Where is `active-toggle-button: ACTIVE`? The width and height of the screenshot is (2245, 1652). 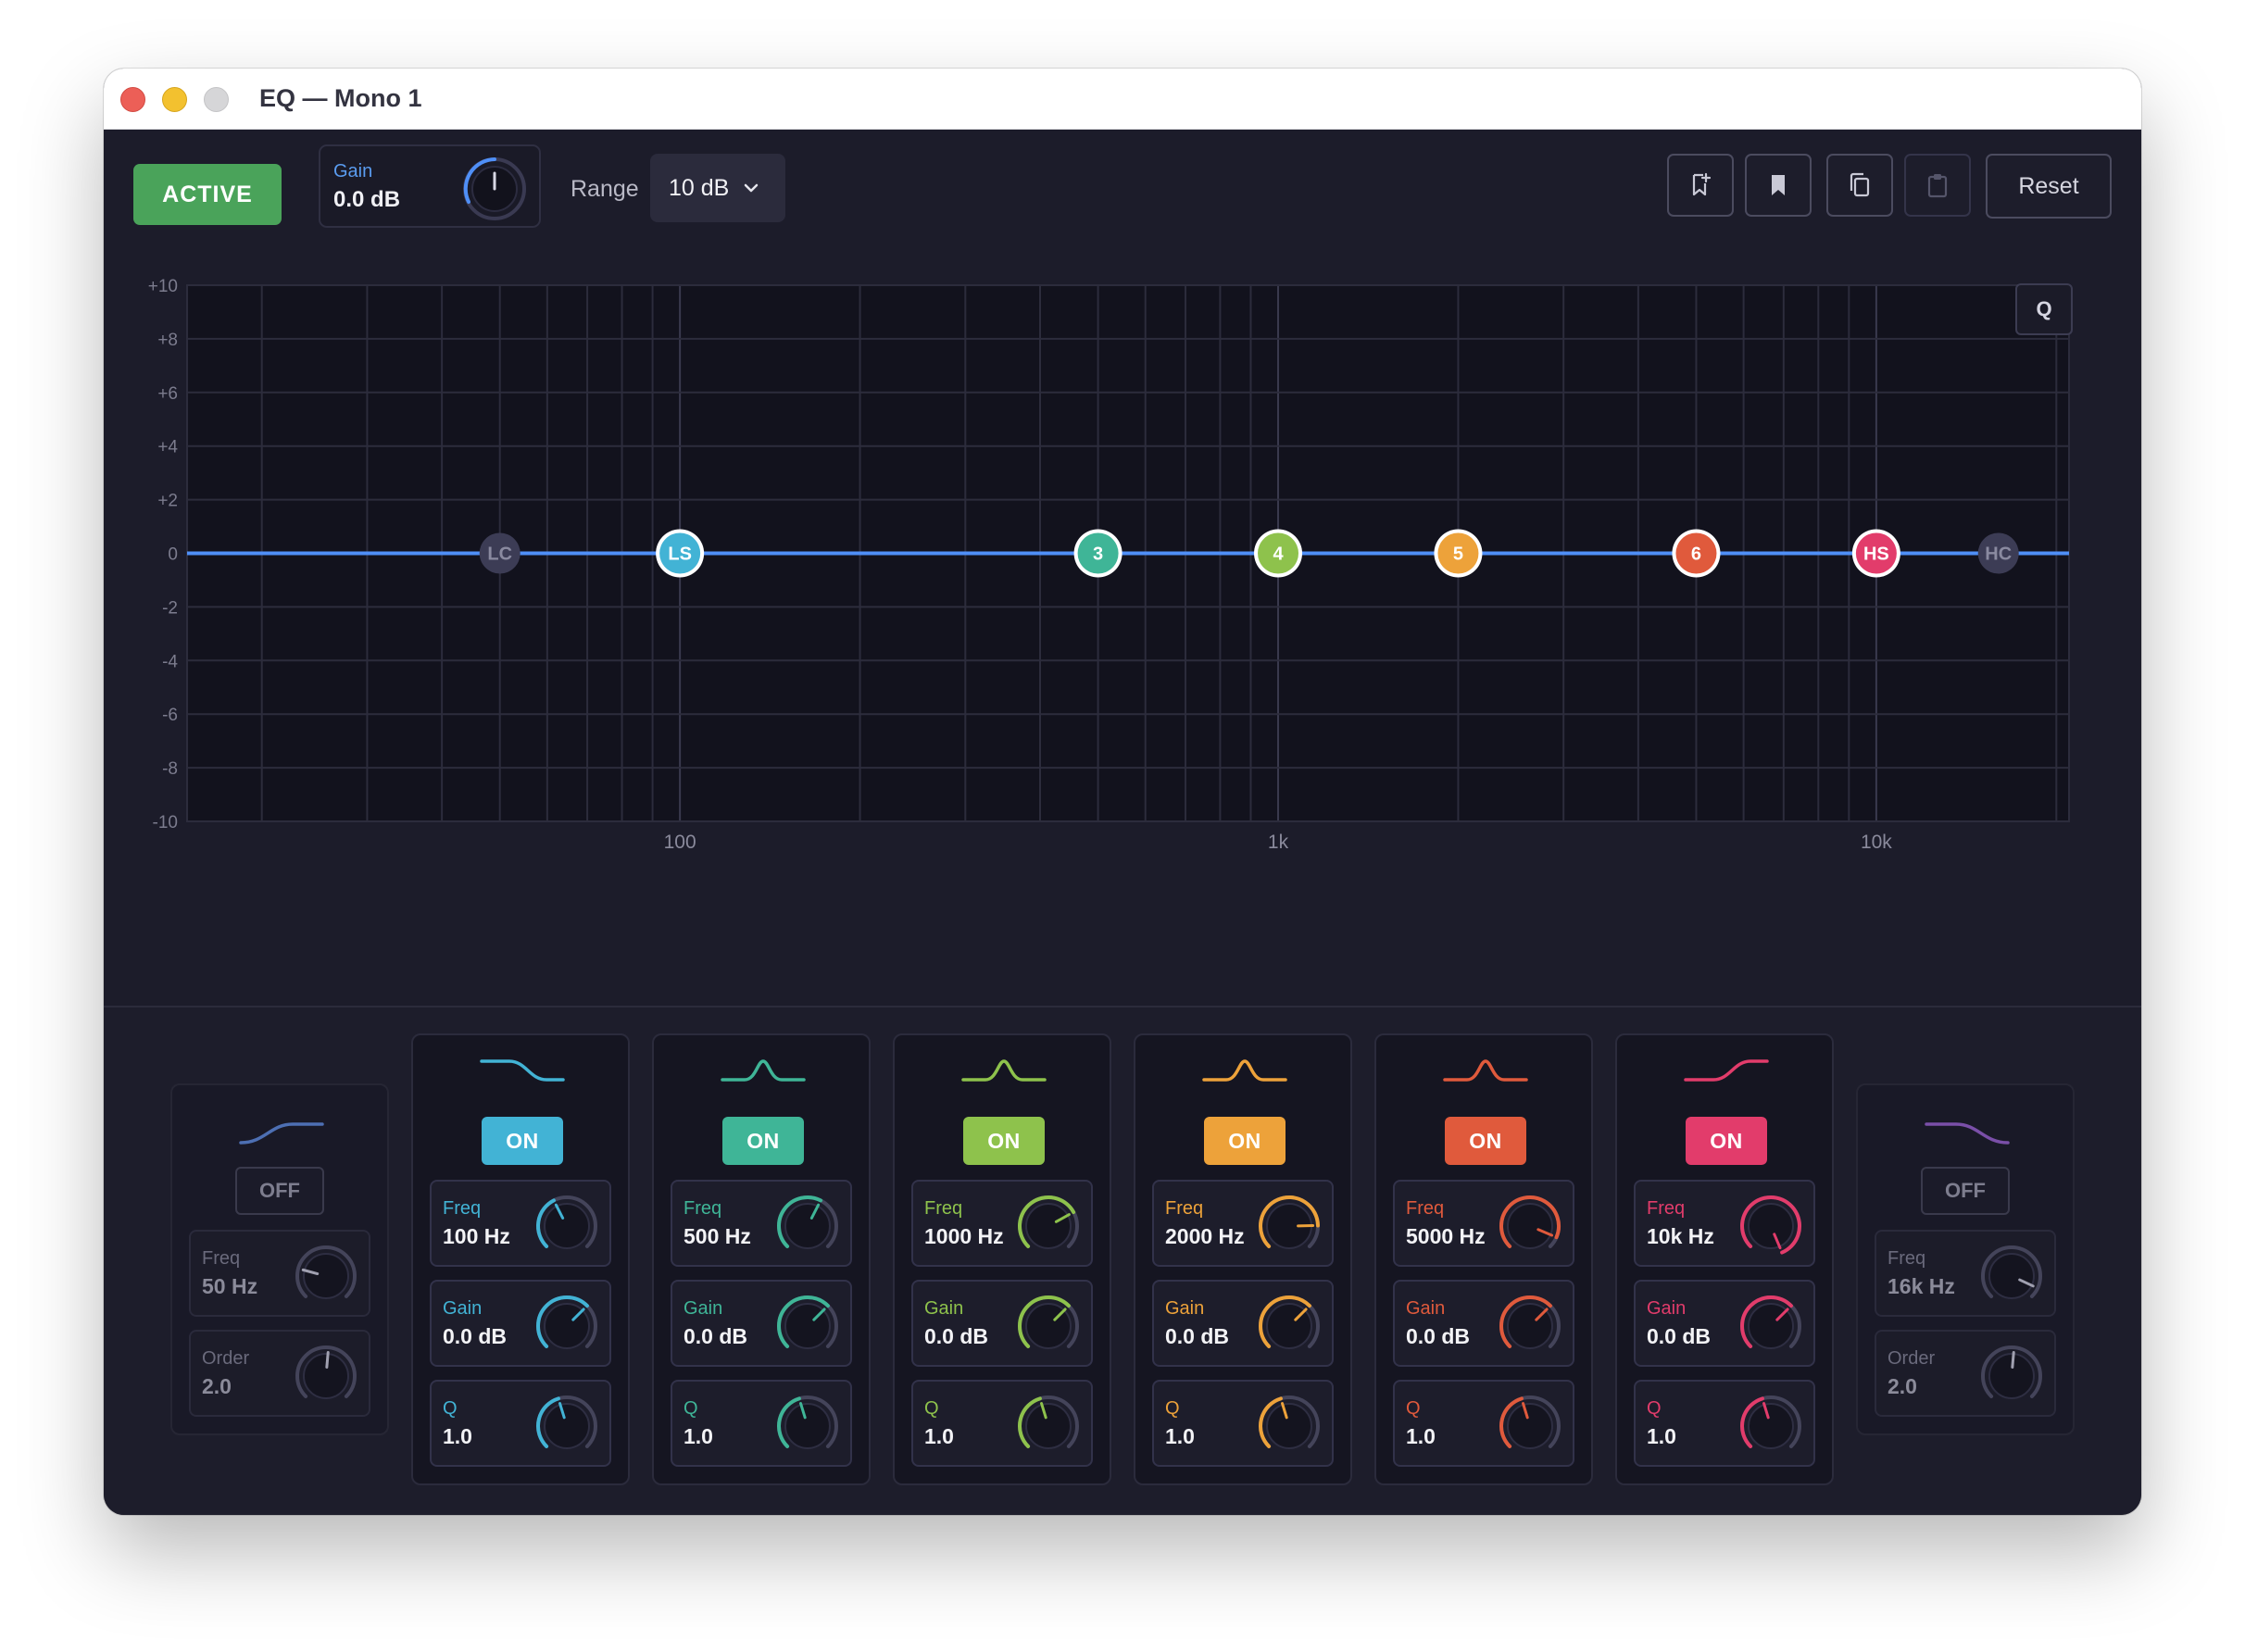 active-toggle-button: ACTIVE is located at coordinates (208, 194).